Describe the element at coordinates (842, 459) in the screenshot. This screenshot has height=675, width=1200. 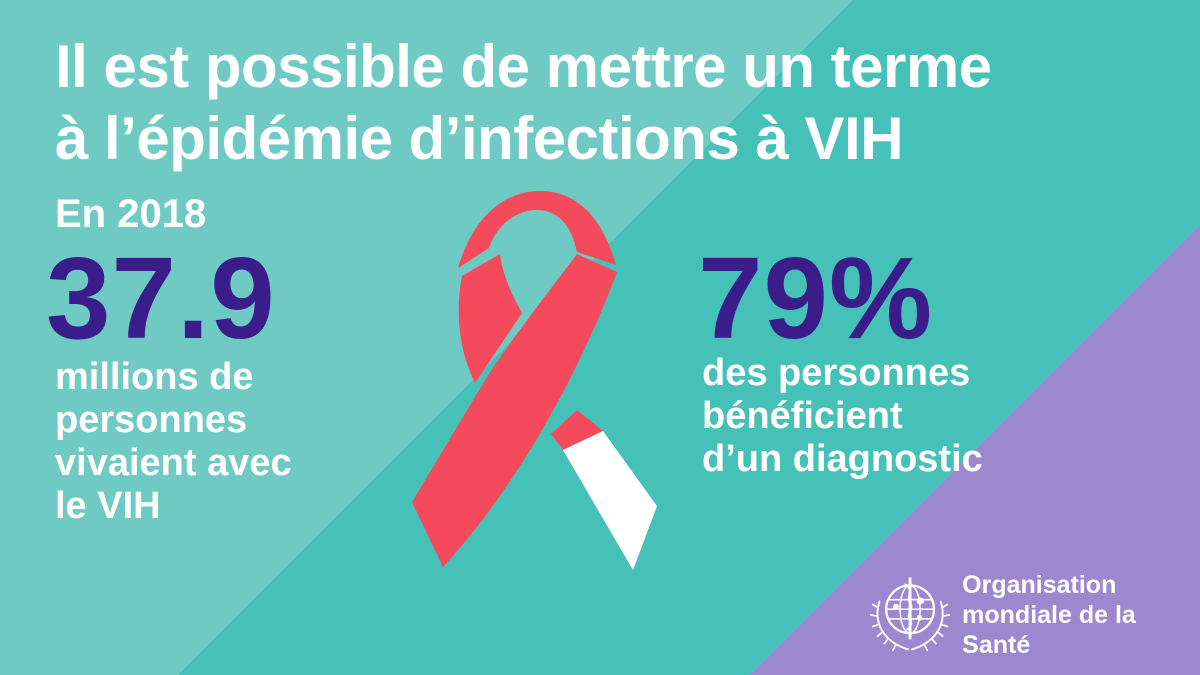
I see `stat-right-caption-line: d’un diagnostic` at that location.